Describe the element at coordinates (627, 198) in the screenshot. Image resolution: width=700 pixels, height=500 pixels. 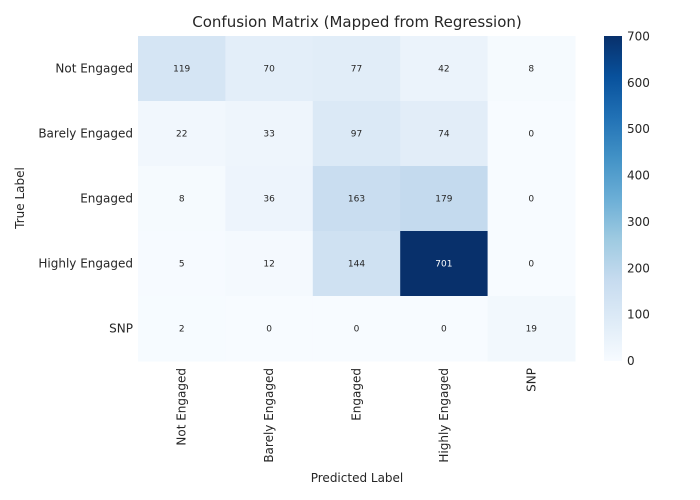
I see `colorbar: 0 100 200 300 400 500 600 700` at that location.